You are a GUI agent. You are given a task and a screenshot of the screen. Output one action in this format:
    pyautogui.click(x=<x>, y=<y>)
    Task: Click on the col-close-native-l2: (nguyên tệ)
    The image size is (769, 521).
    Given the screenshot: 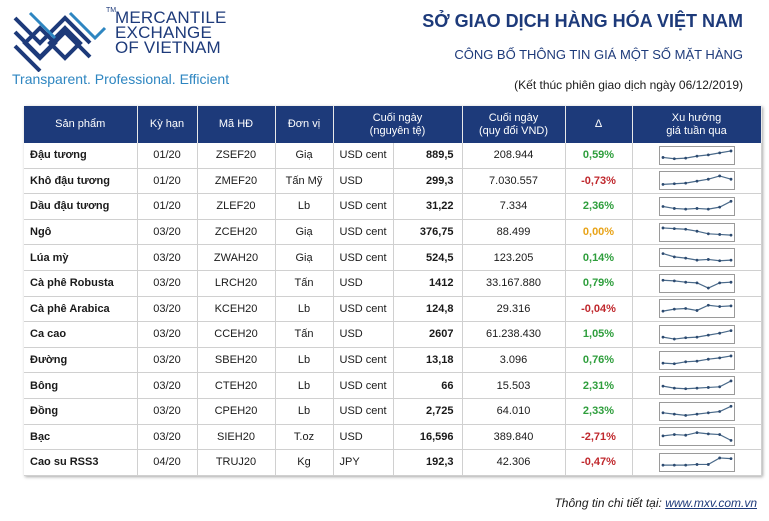 What is the action you would take?
    pyautogui.click(x=397, y=130)
    